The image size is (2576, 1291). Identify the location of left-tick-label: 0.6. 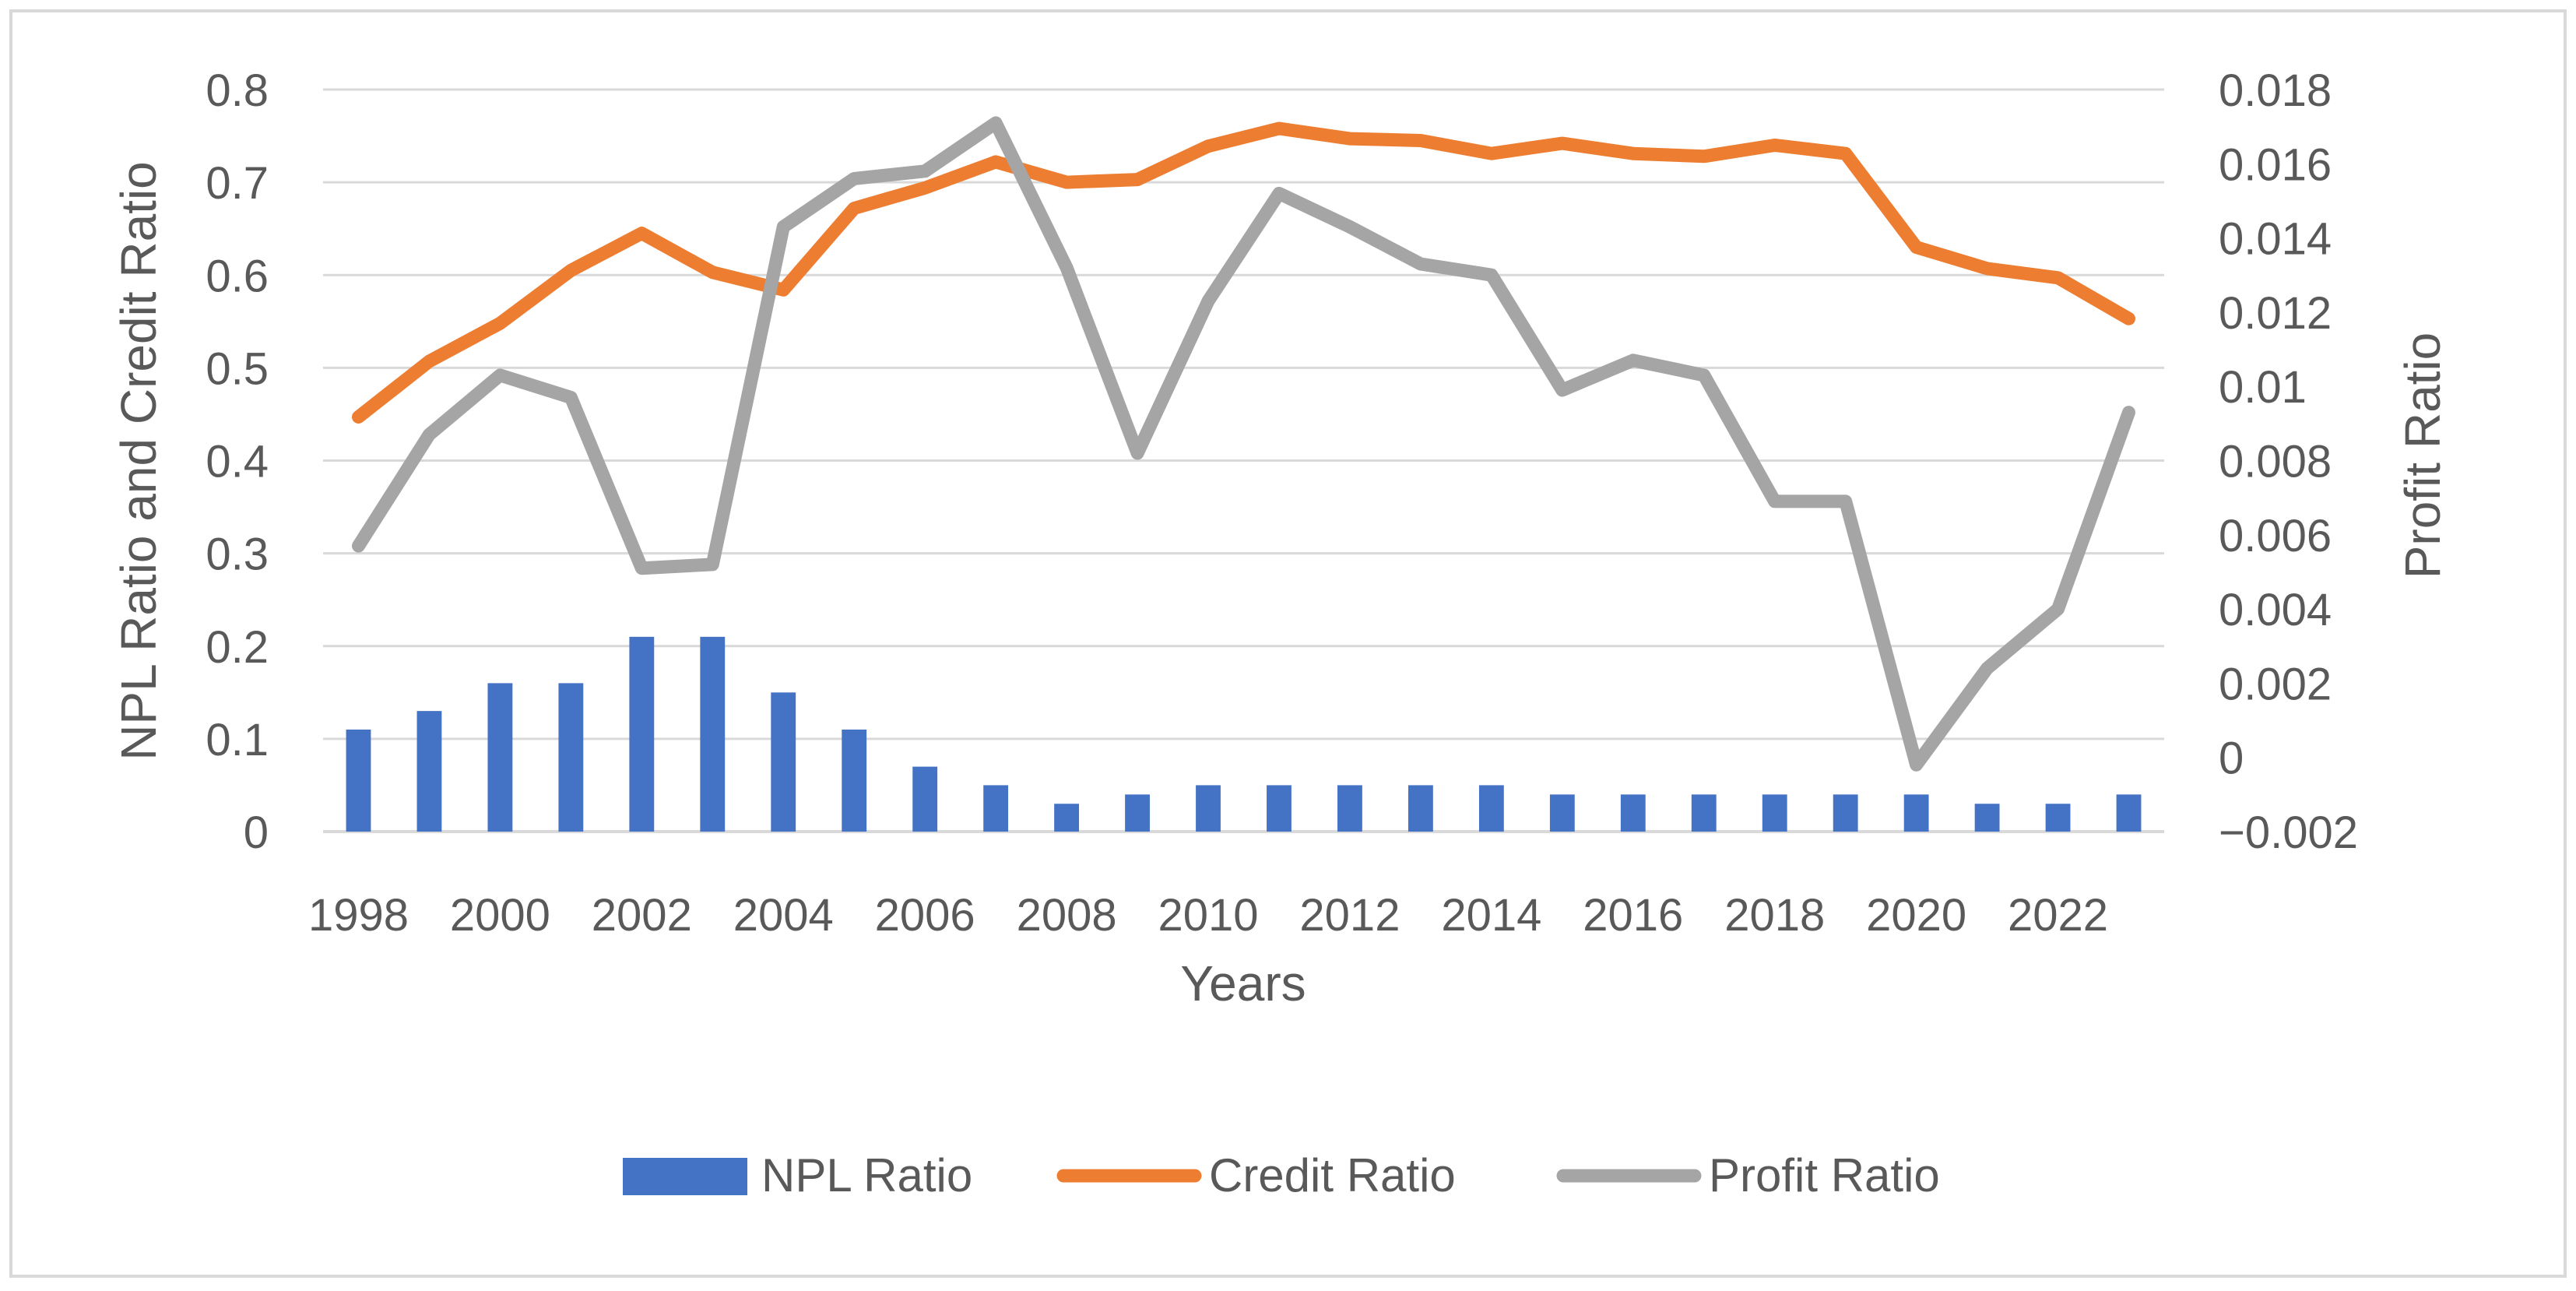
(238, 276).